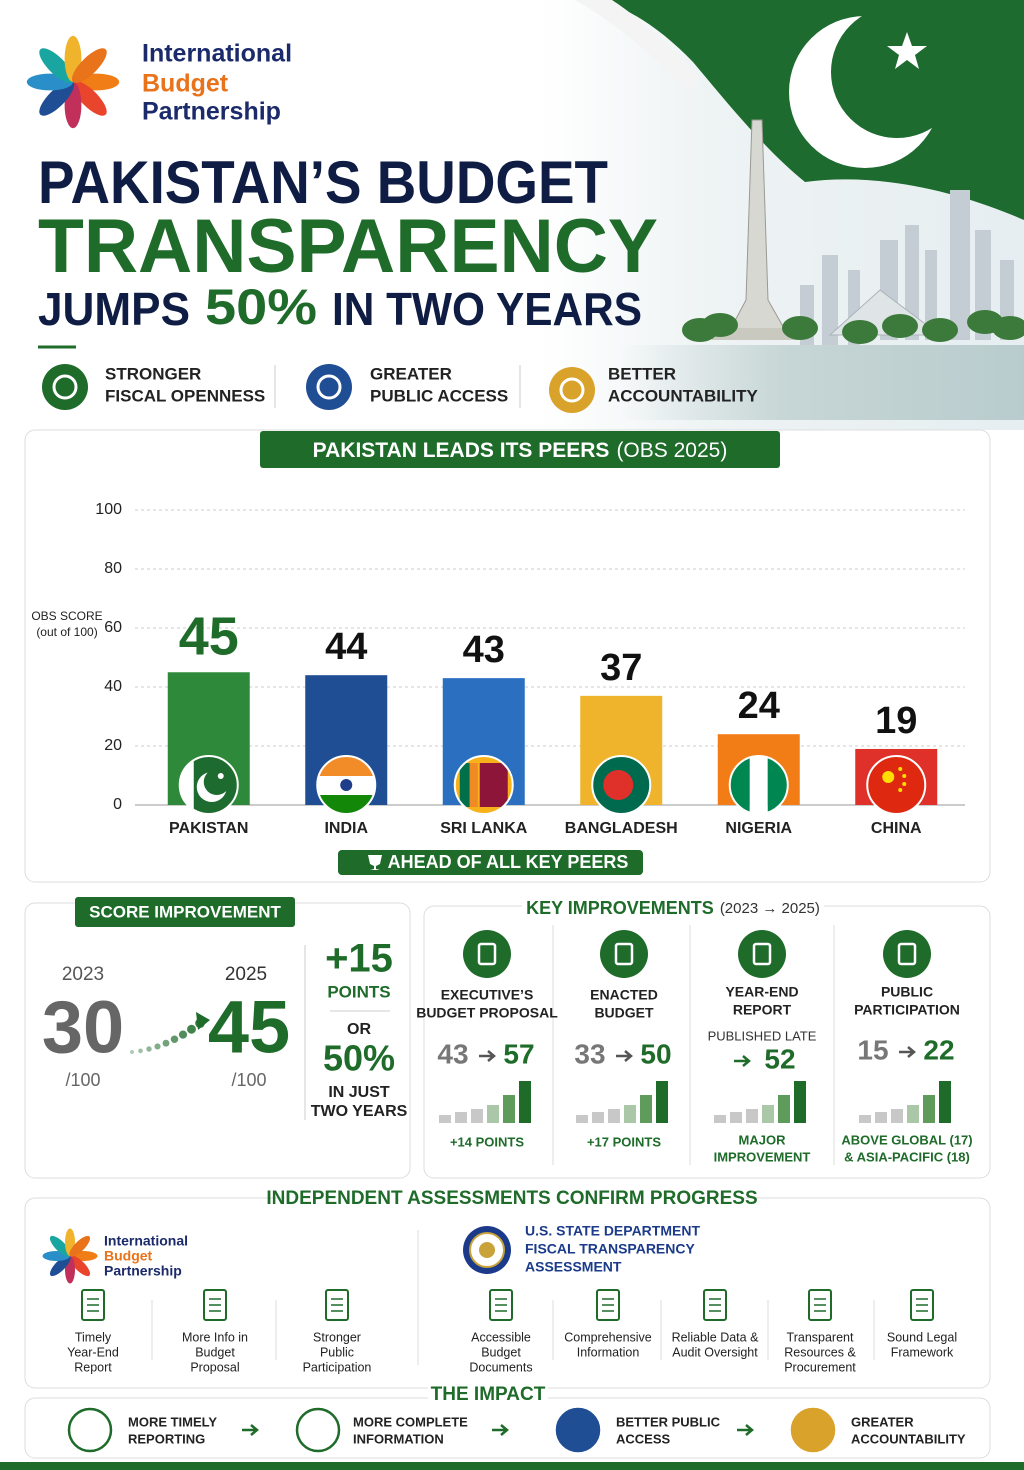 The height and width of the screenshot is (1470, 1024). I want to click on item-to: 52, so click(779, 1058).